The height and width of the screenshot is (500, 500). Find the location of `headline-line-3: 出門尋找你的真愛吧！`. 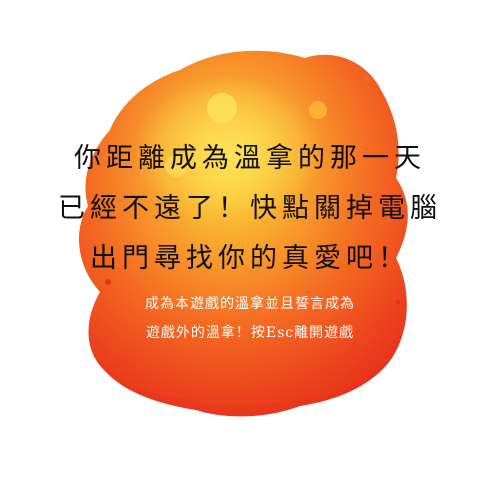

headline-line-3: 出門尋找你的真愛吧！ is located at coordinates (250, 258).